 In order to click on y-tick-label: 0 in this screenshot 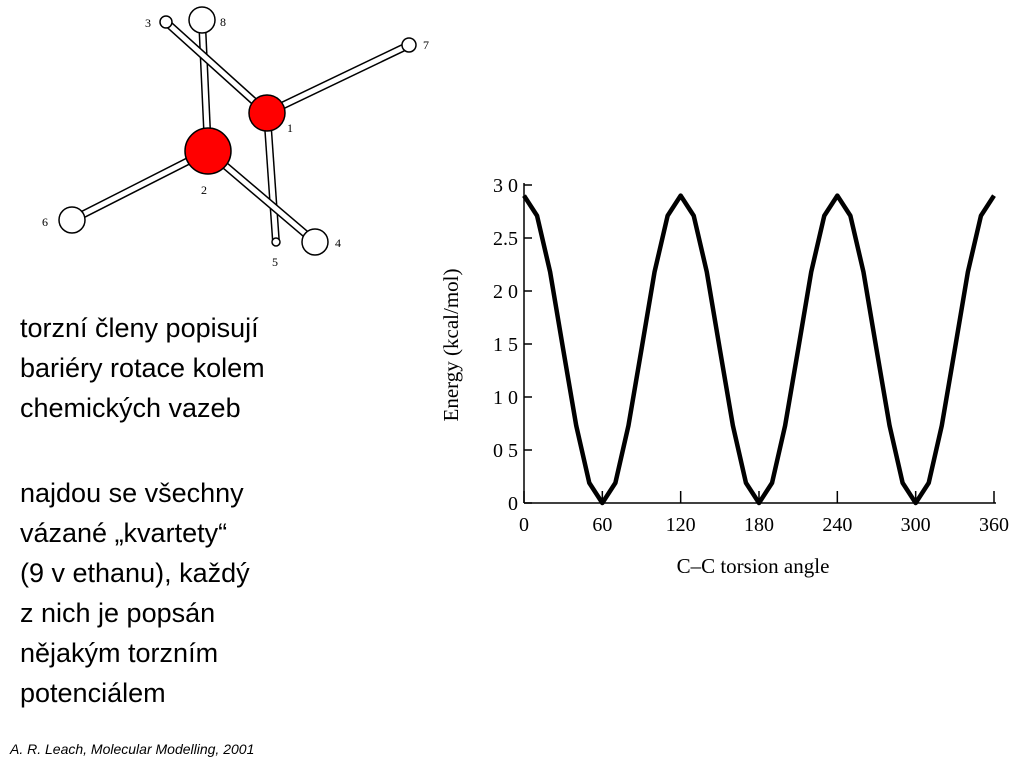, I will do `click(513, 504)`.